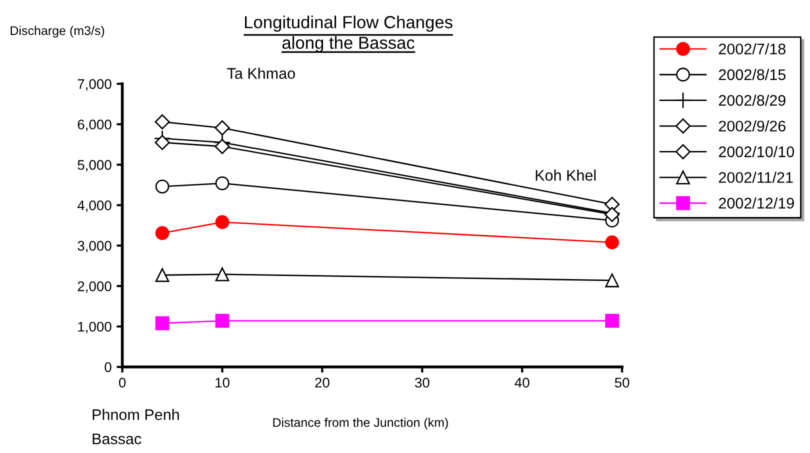 The width and height of the screenshot is (810, 453). Describe the element at coordinates (752, 48) in the screenshot. I see `legend-label: 2002/7/18` at that location.